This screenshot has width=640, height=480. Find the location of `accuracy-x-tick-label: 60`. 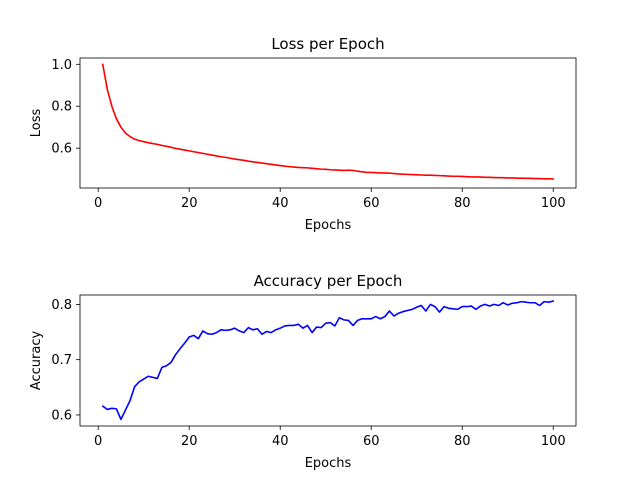

accuracy-x-tick-label: 60 is located at coordinates (371, 441).